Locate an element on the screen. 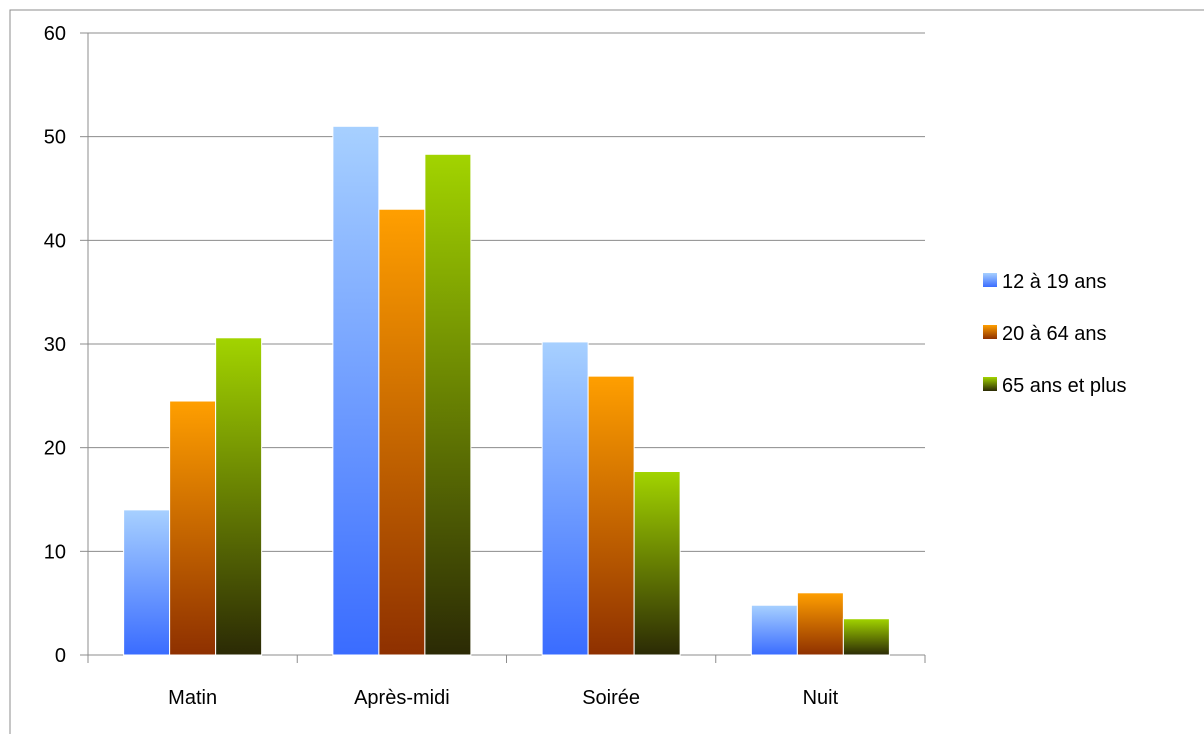  y-tick-label: 30 is located at coordinates (55, 345).